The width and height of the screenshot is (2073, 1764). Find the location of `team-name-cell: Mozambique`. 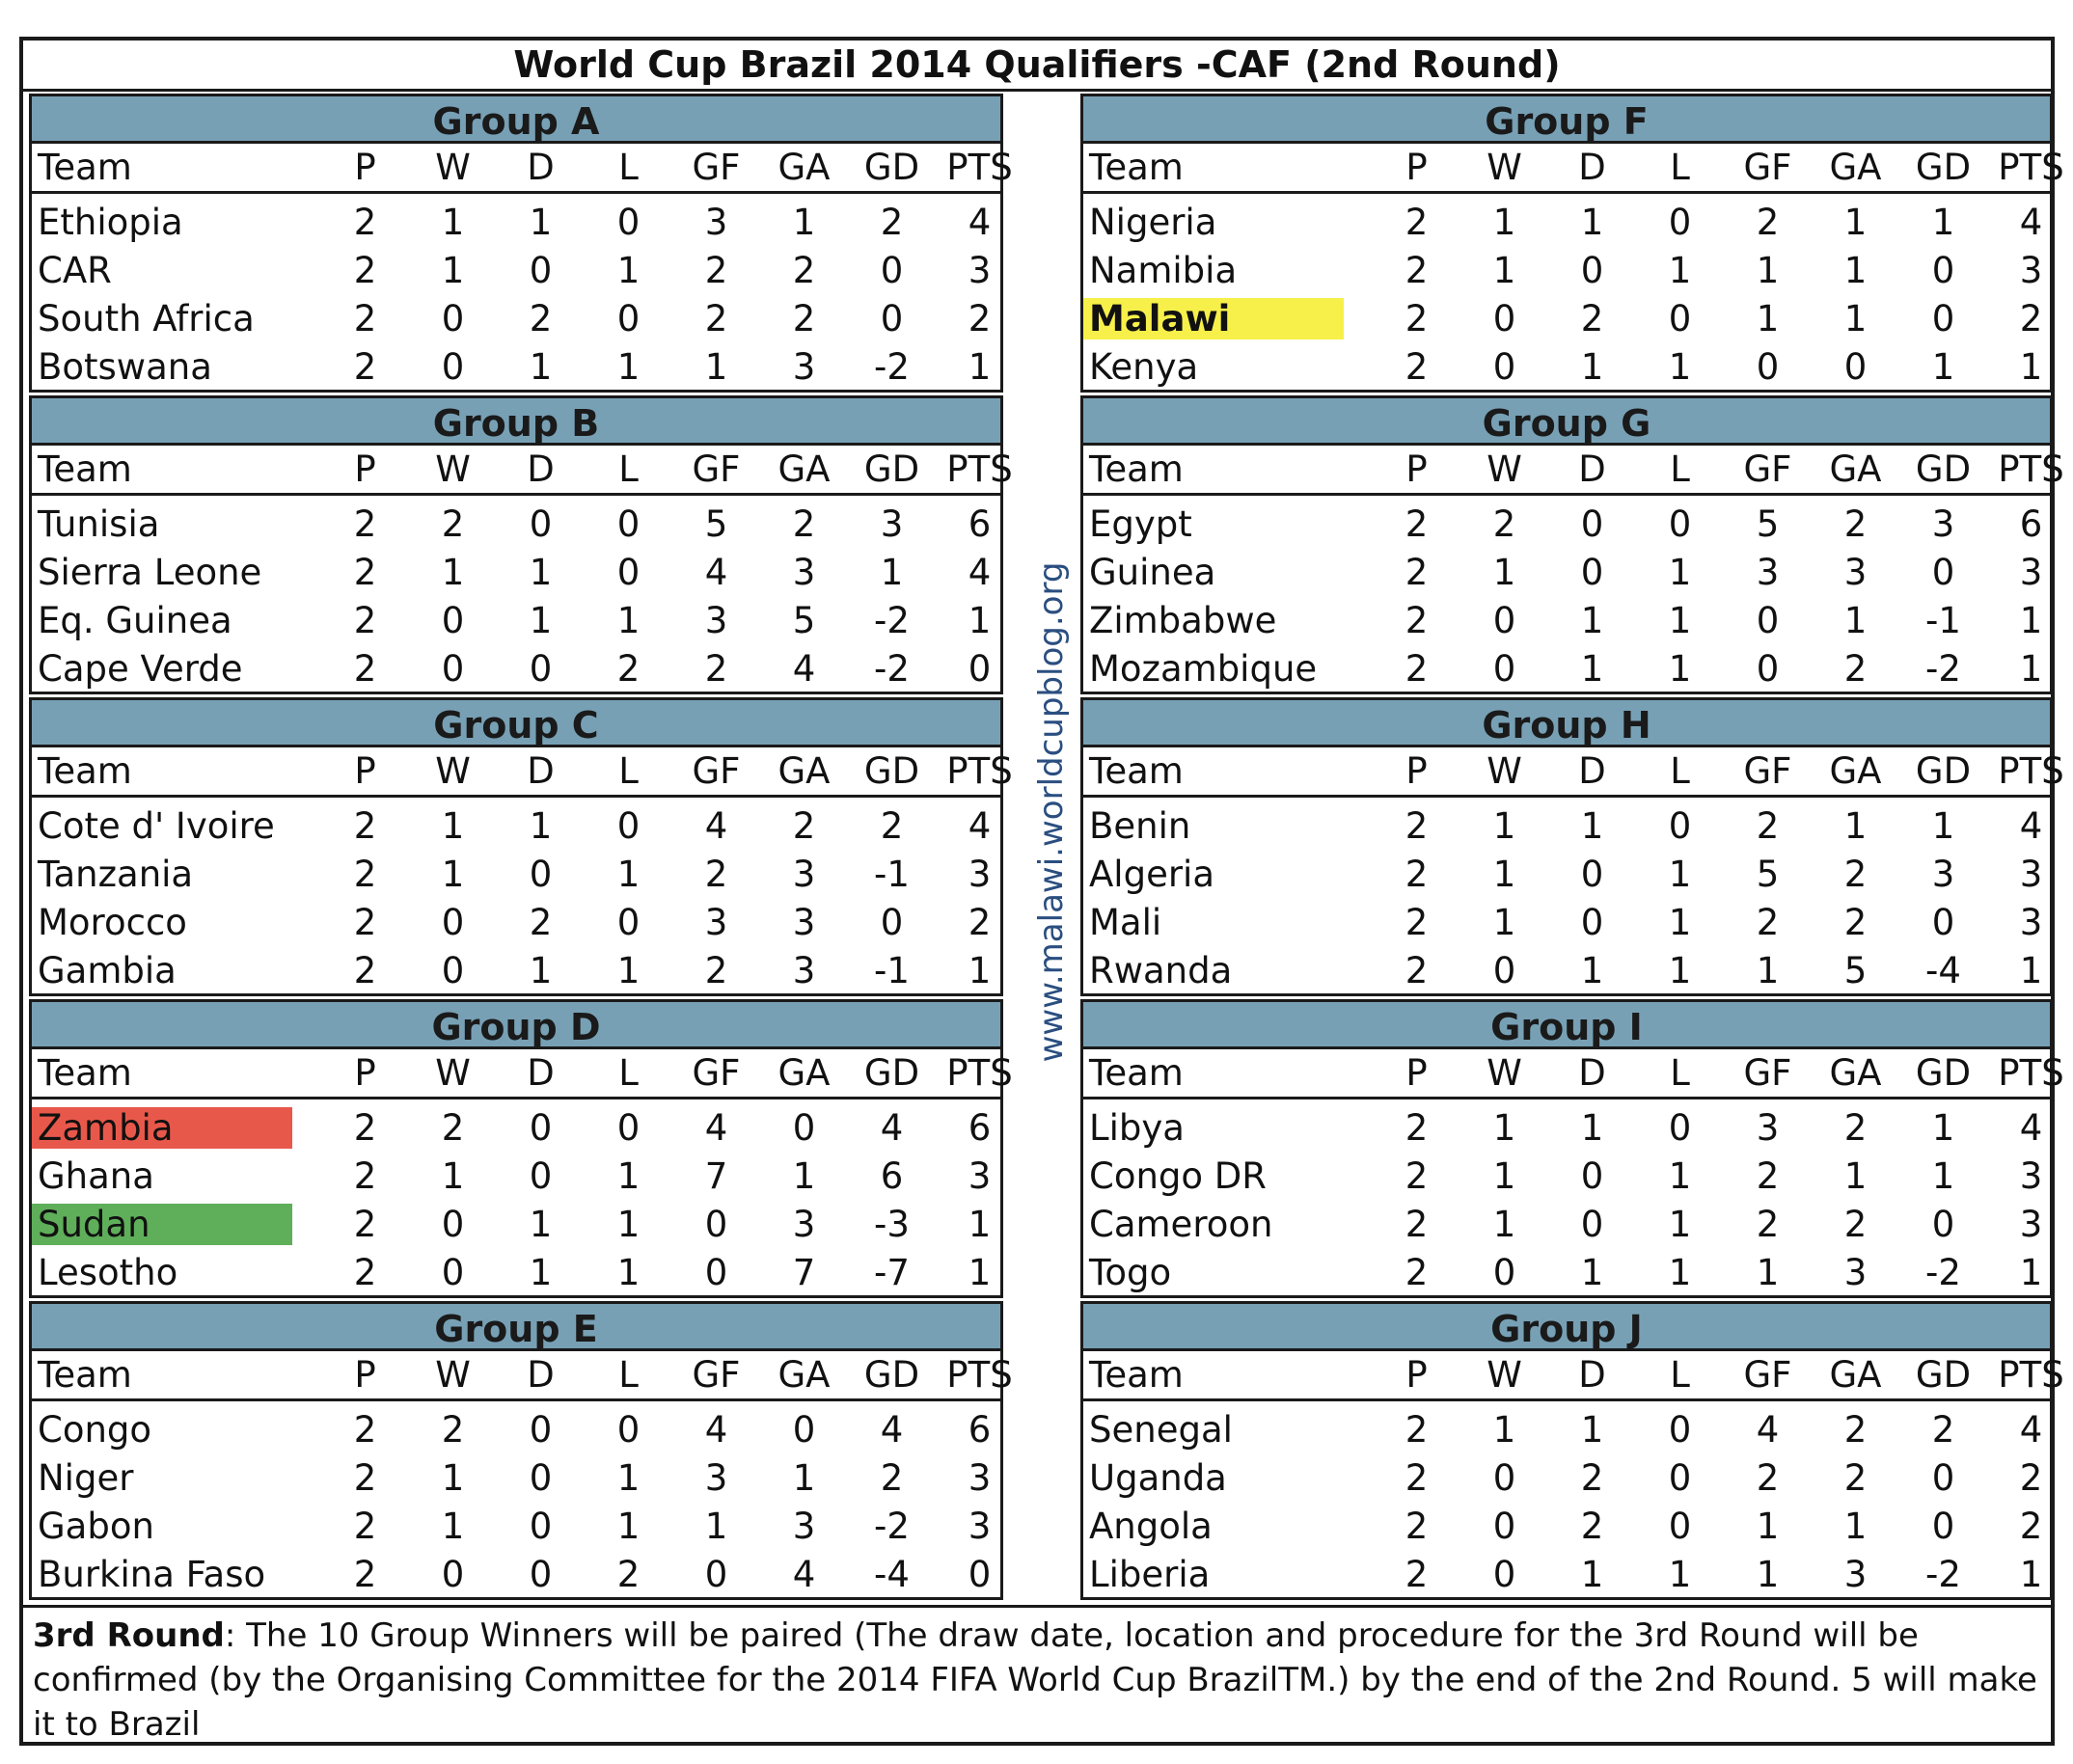

team-name-cell: Mozambique is located at coordinates (1228, 669).